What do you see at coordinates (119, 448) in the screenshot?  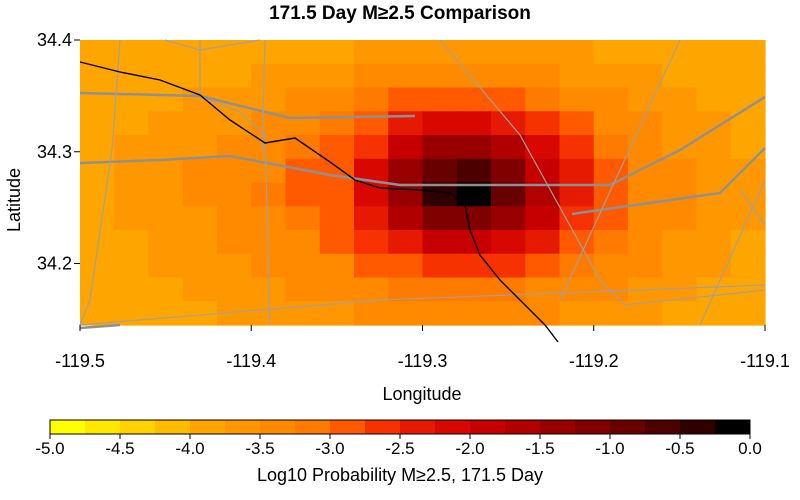 I see `colorbar-tick-label: -4.5` at bounding box center [119, 448].